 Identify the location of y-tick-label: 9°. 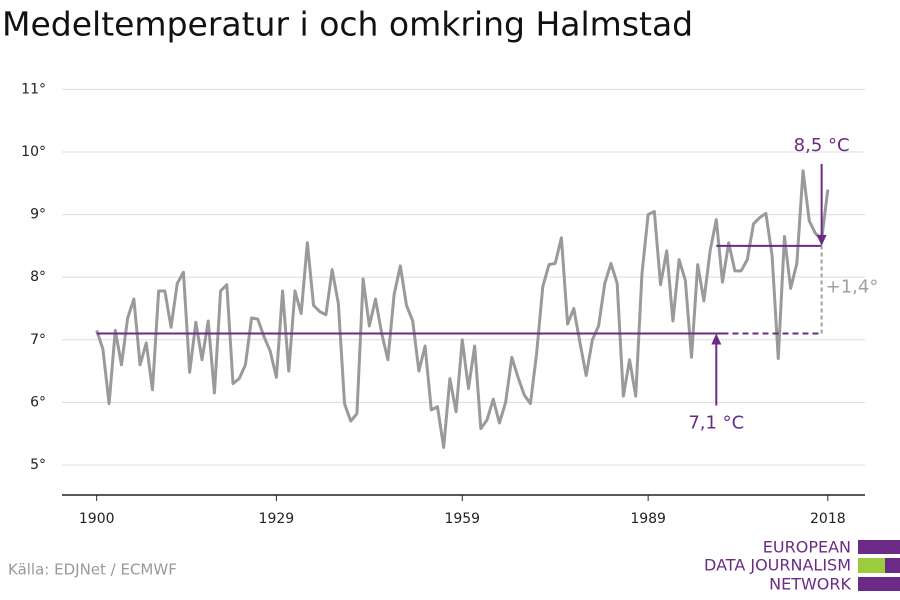
(38, 215).